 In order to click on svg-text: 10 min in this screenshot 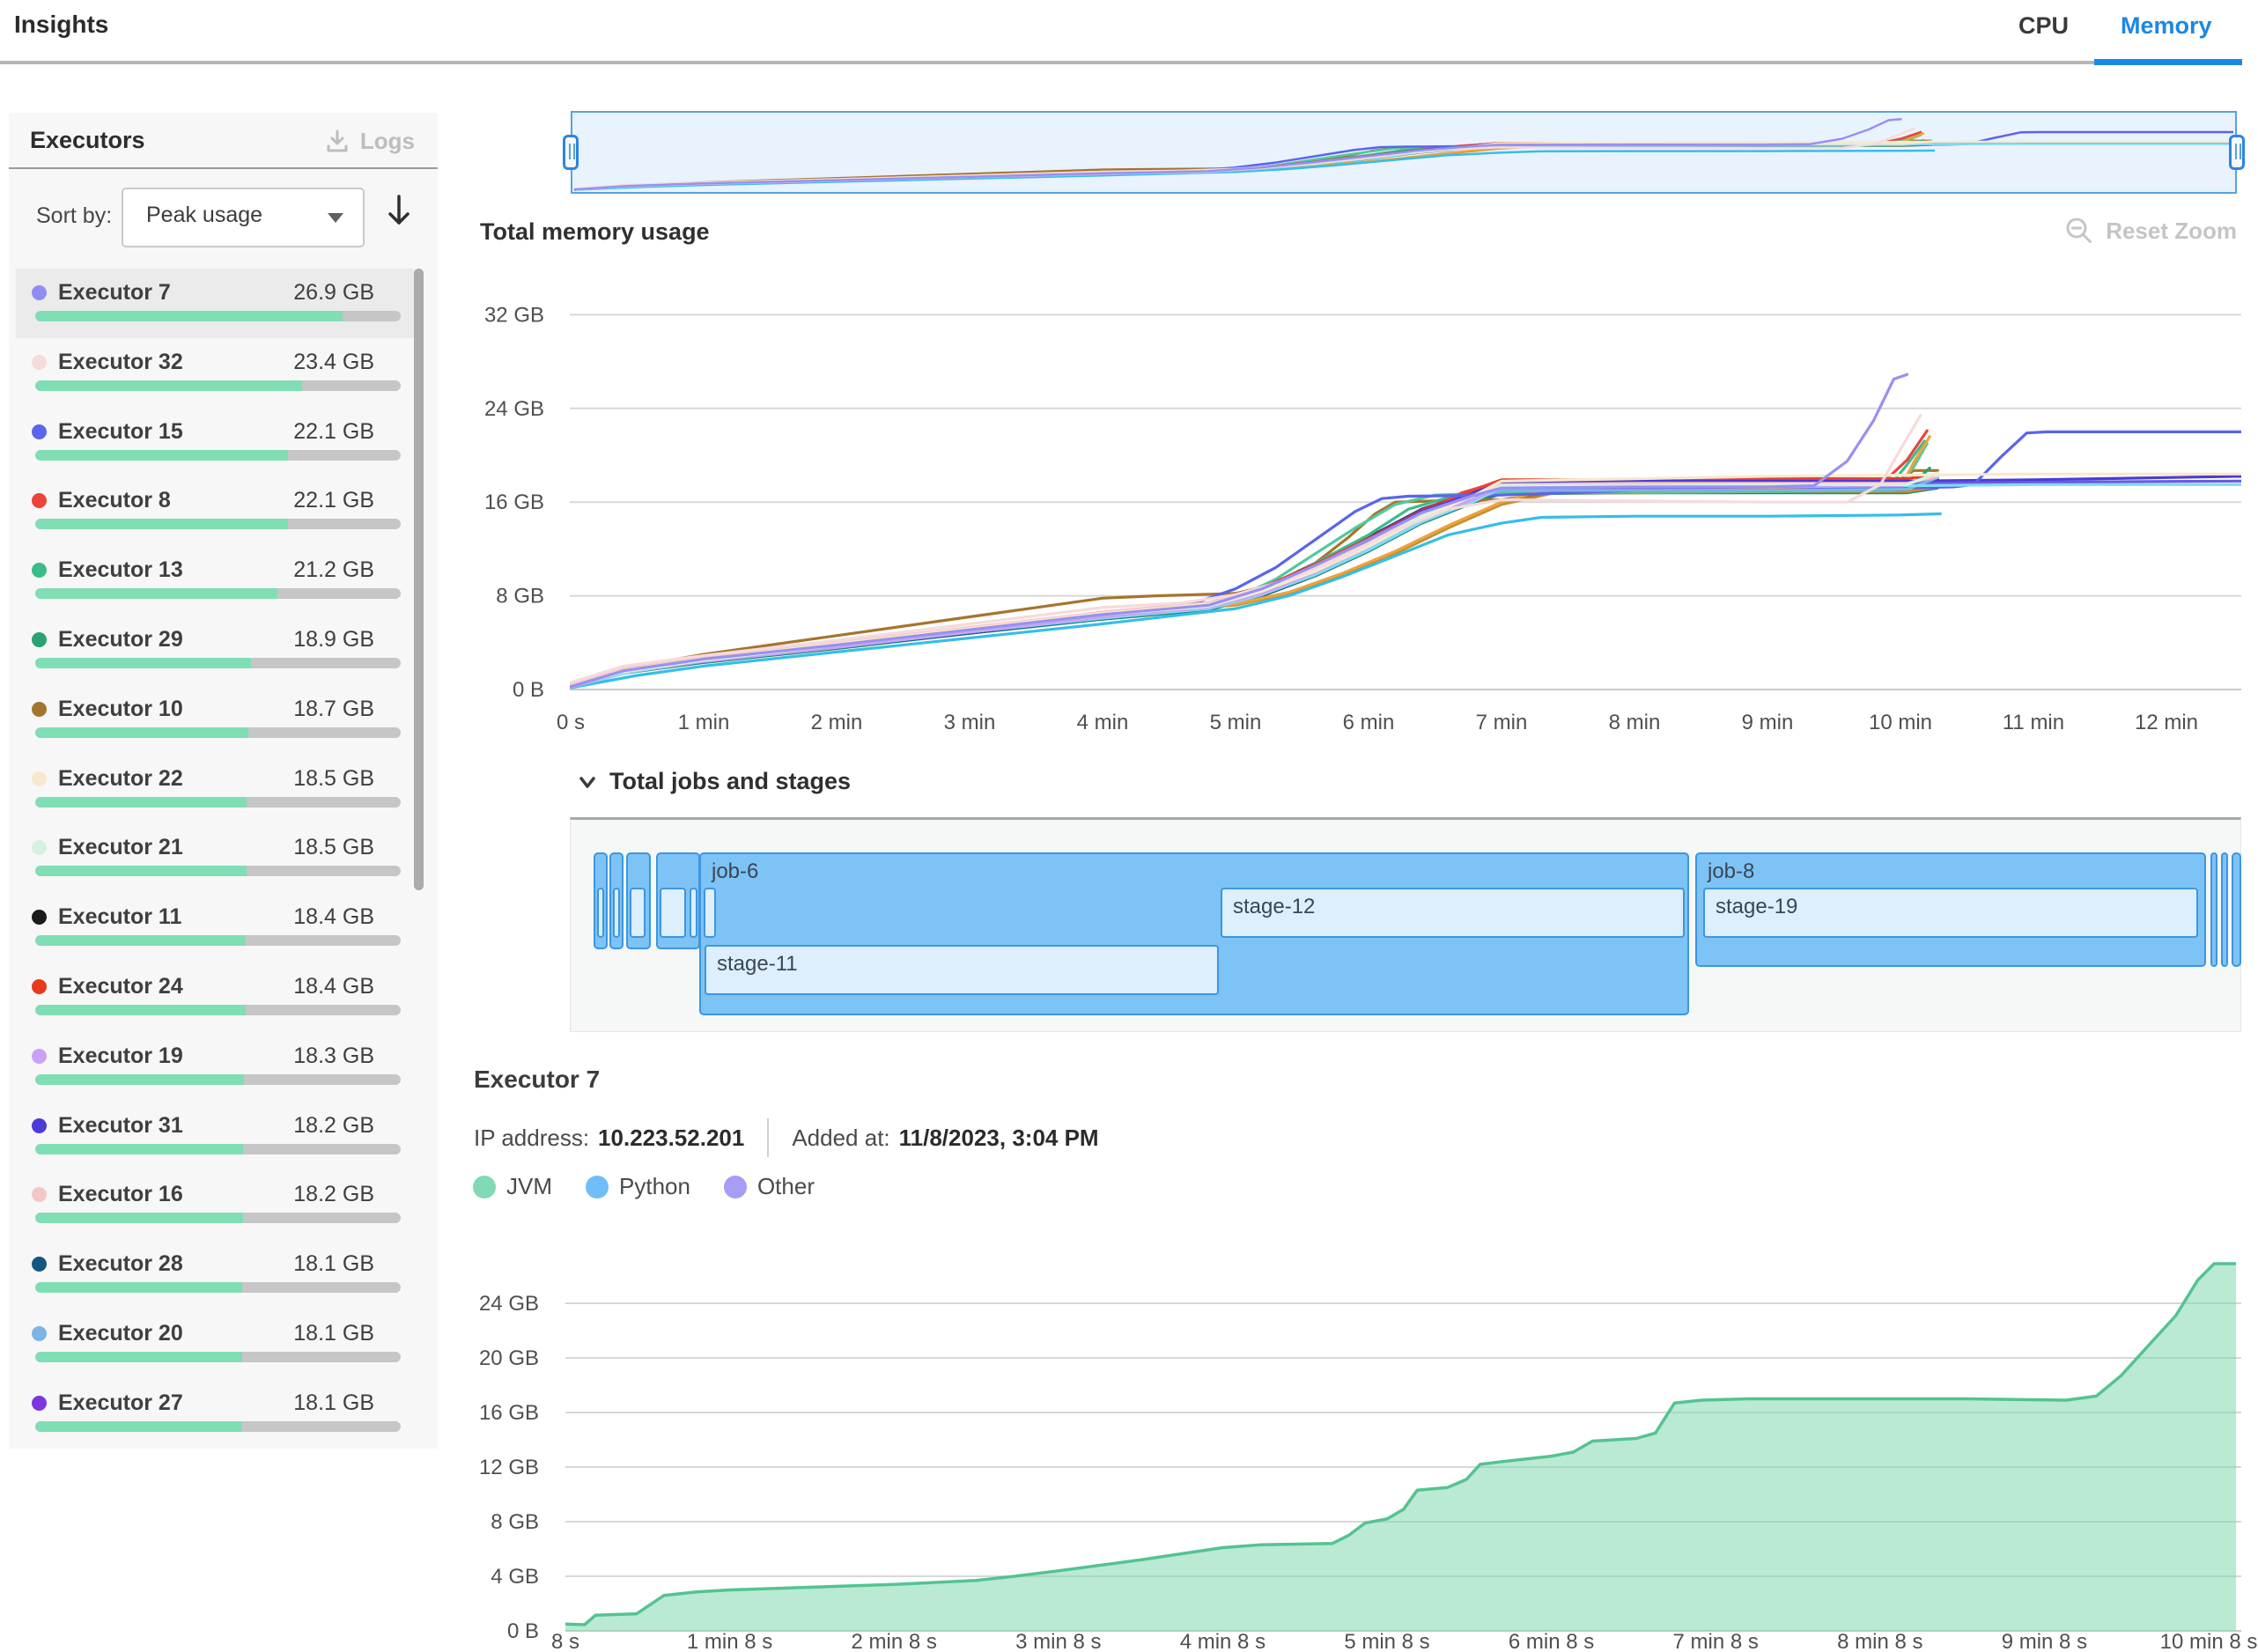, I will do `click(1900, 722)`.